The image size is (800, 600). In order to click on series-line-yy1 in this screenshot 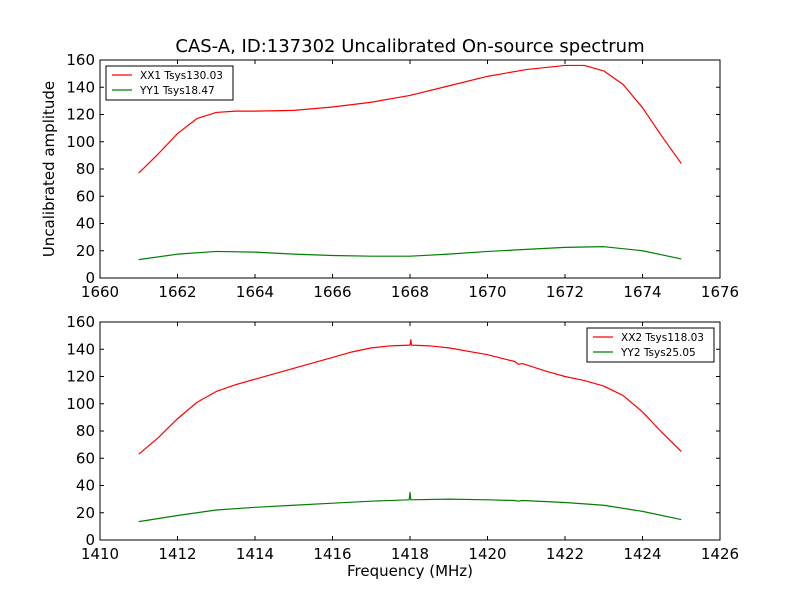, I will do `click(410, 253)`.